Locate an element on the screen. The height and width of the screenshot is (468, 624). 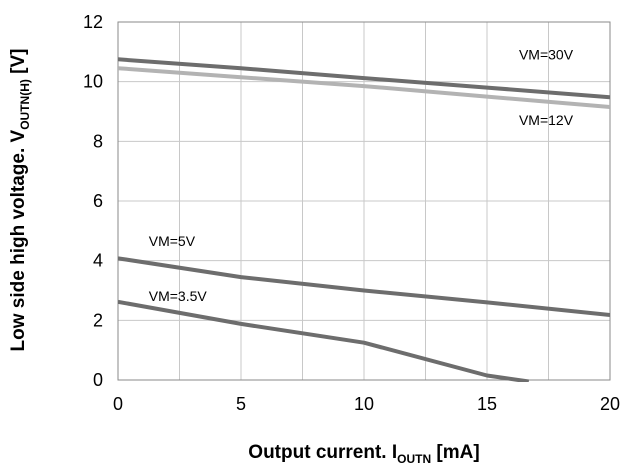
x-axis-title-sub: OUTN is located at coordinates (414, 459).